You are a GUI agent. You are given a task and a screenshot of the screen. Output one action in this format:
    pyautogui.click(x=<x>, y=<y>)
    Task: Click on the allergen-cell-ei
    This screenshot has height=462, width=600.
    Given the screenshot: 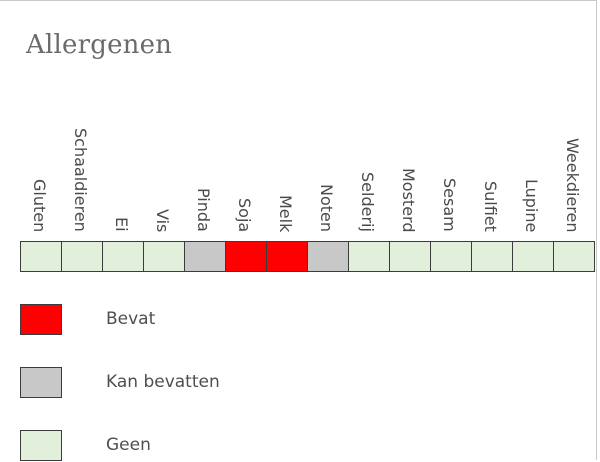 What is the action you would take?
    pyautogui.click(x=123, y=256)
    